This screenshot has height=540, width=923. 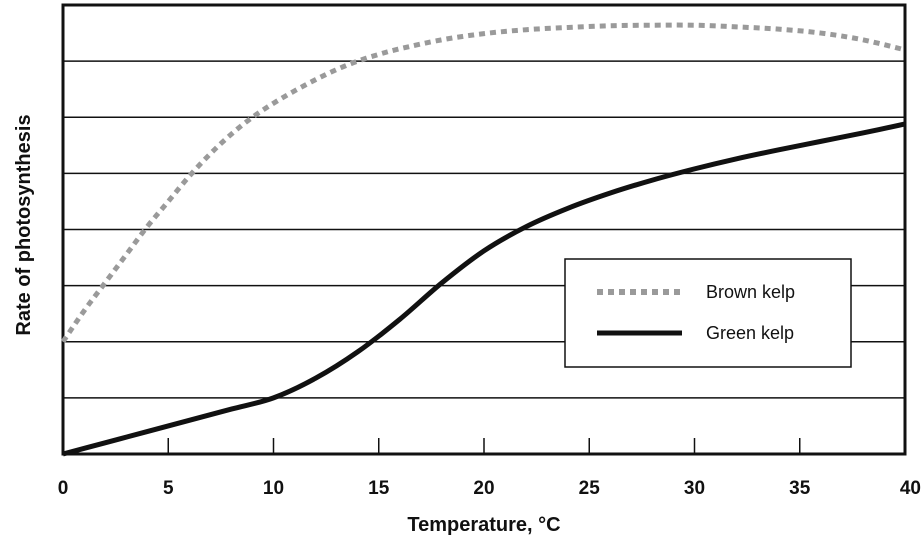 What do you see at coordinates (694, 488) in the screenshot?
I see `x-tick-label-30: 30` at bounding box center [694, 488].